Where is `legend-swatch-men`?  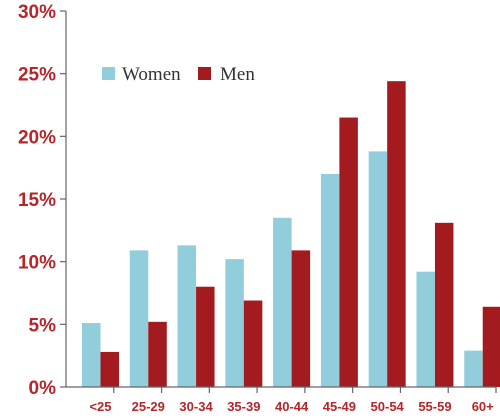 legend-swatch-men is located at coordinates (204, 73).